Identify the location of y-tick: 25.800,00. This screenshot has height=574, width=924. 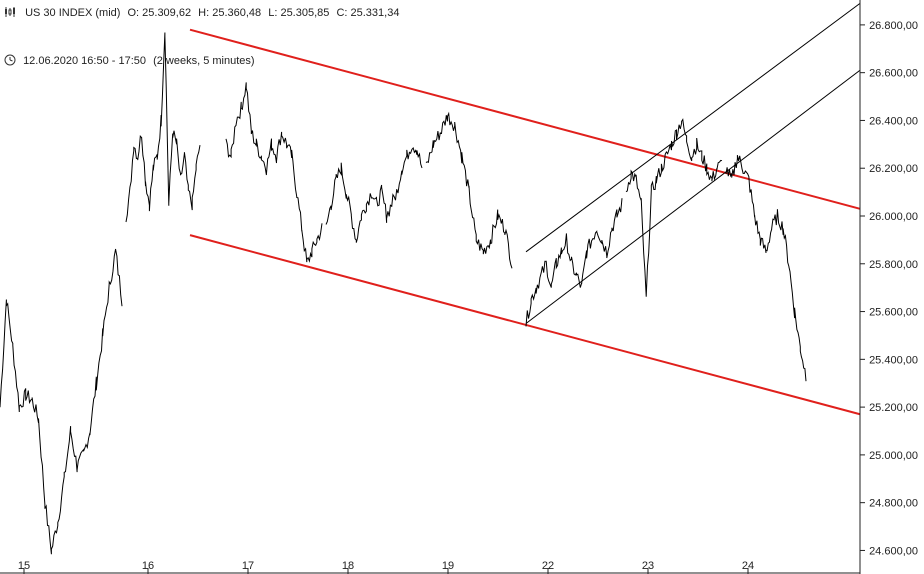
(889, 265).